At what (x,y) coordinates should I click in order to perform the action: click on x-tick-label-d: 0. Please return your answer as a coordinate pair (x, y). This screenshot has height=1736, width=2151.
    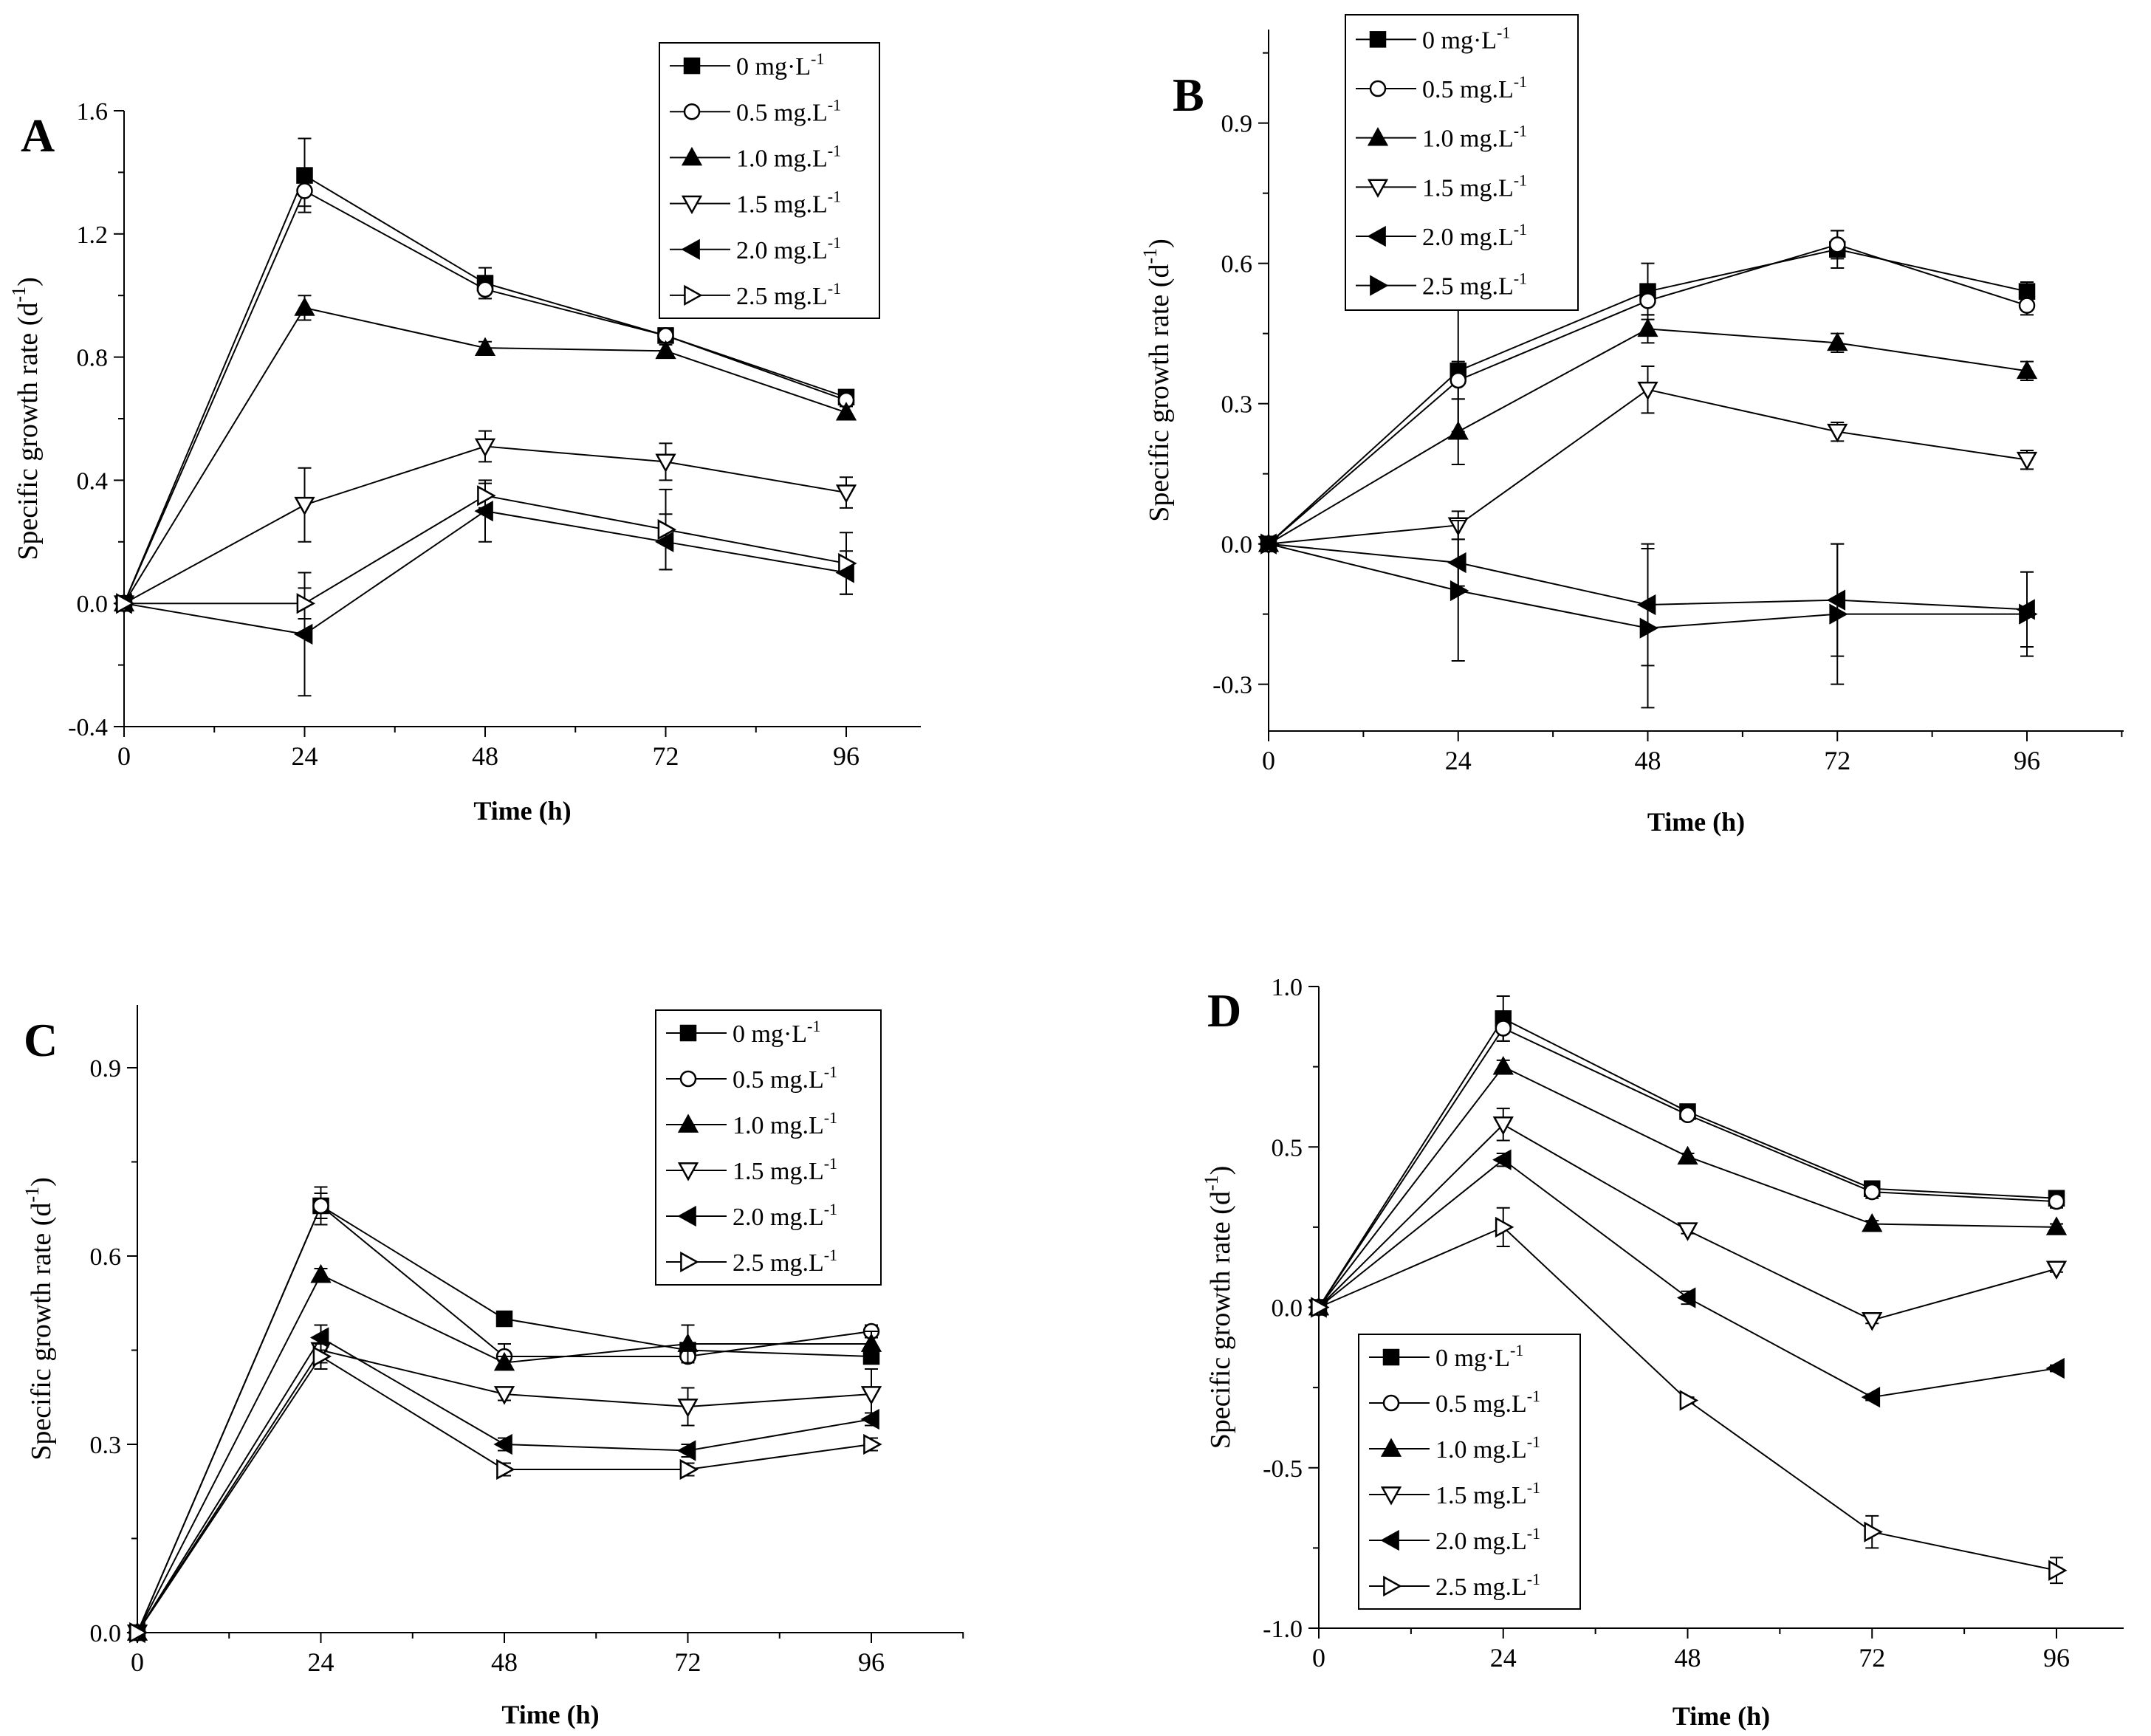
    Looking at the image, I should click on (1318, 1657).